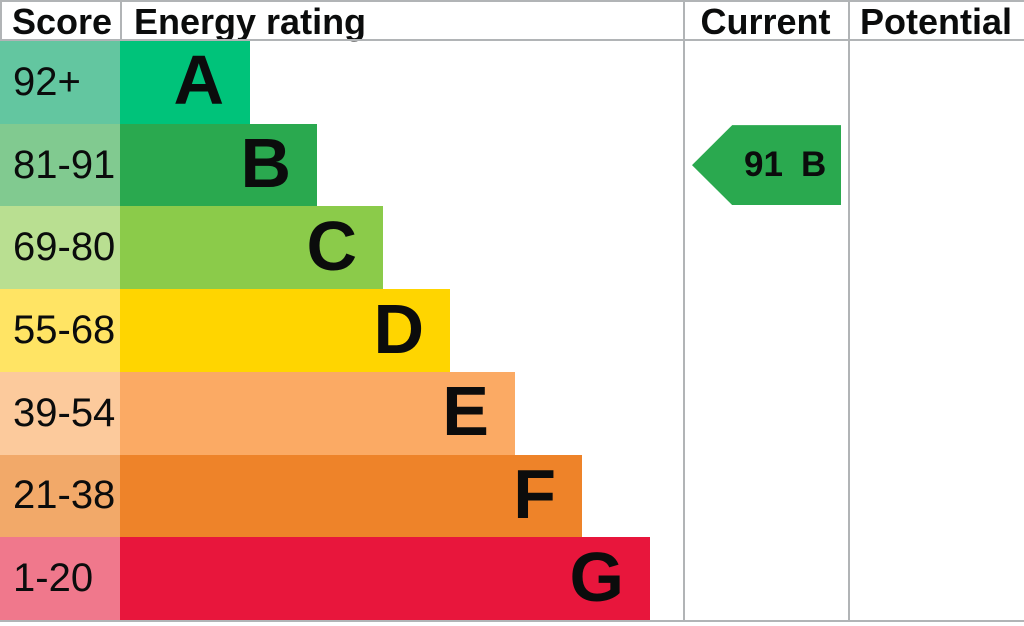 The width and height of the screenshot is (1024, 626). I want to click on score-range-label: 21-38, so click(60, 496).